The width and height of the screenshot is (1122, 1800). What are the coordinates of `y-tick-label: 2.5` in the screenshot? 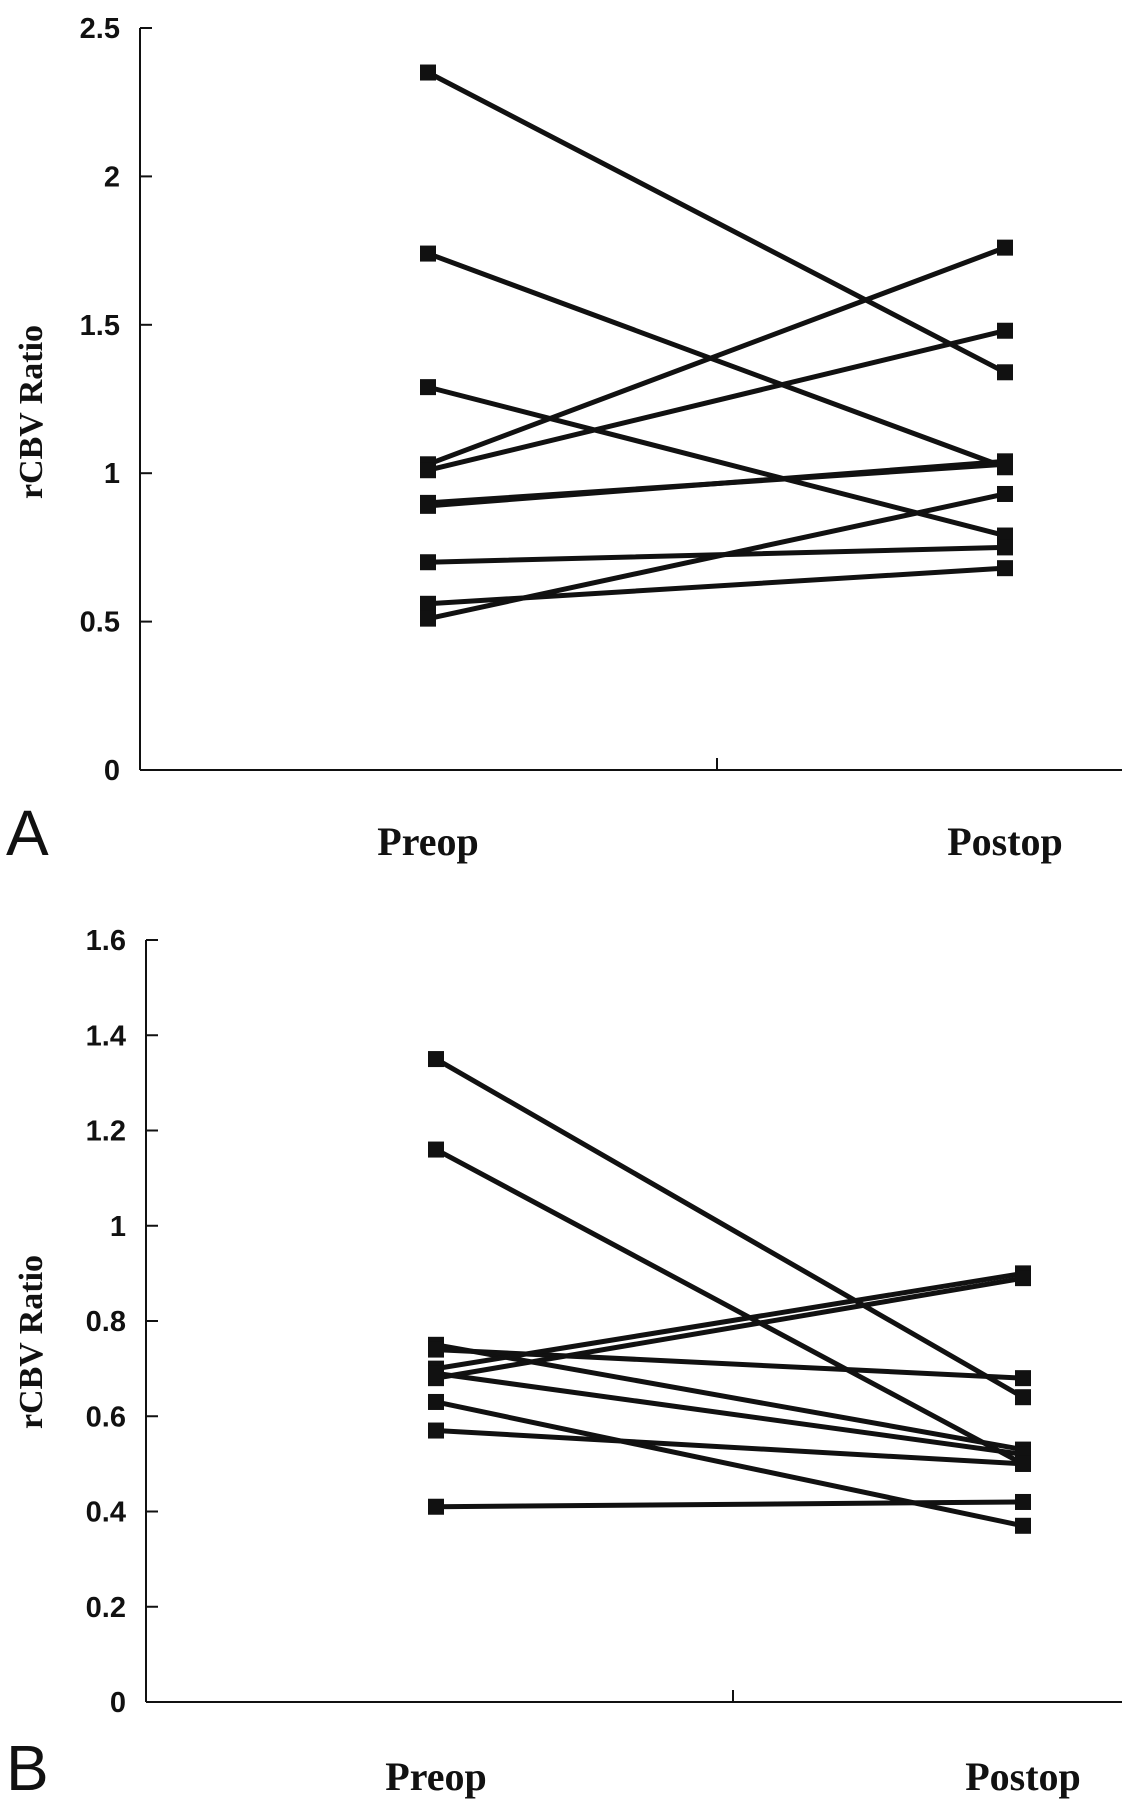 It's located at (100, 29).